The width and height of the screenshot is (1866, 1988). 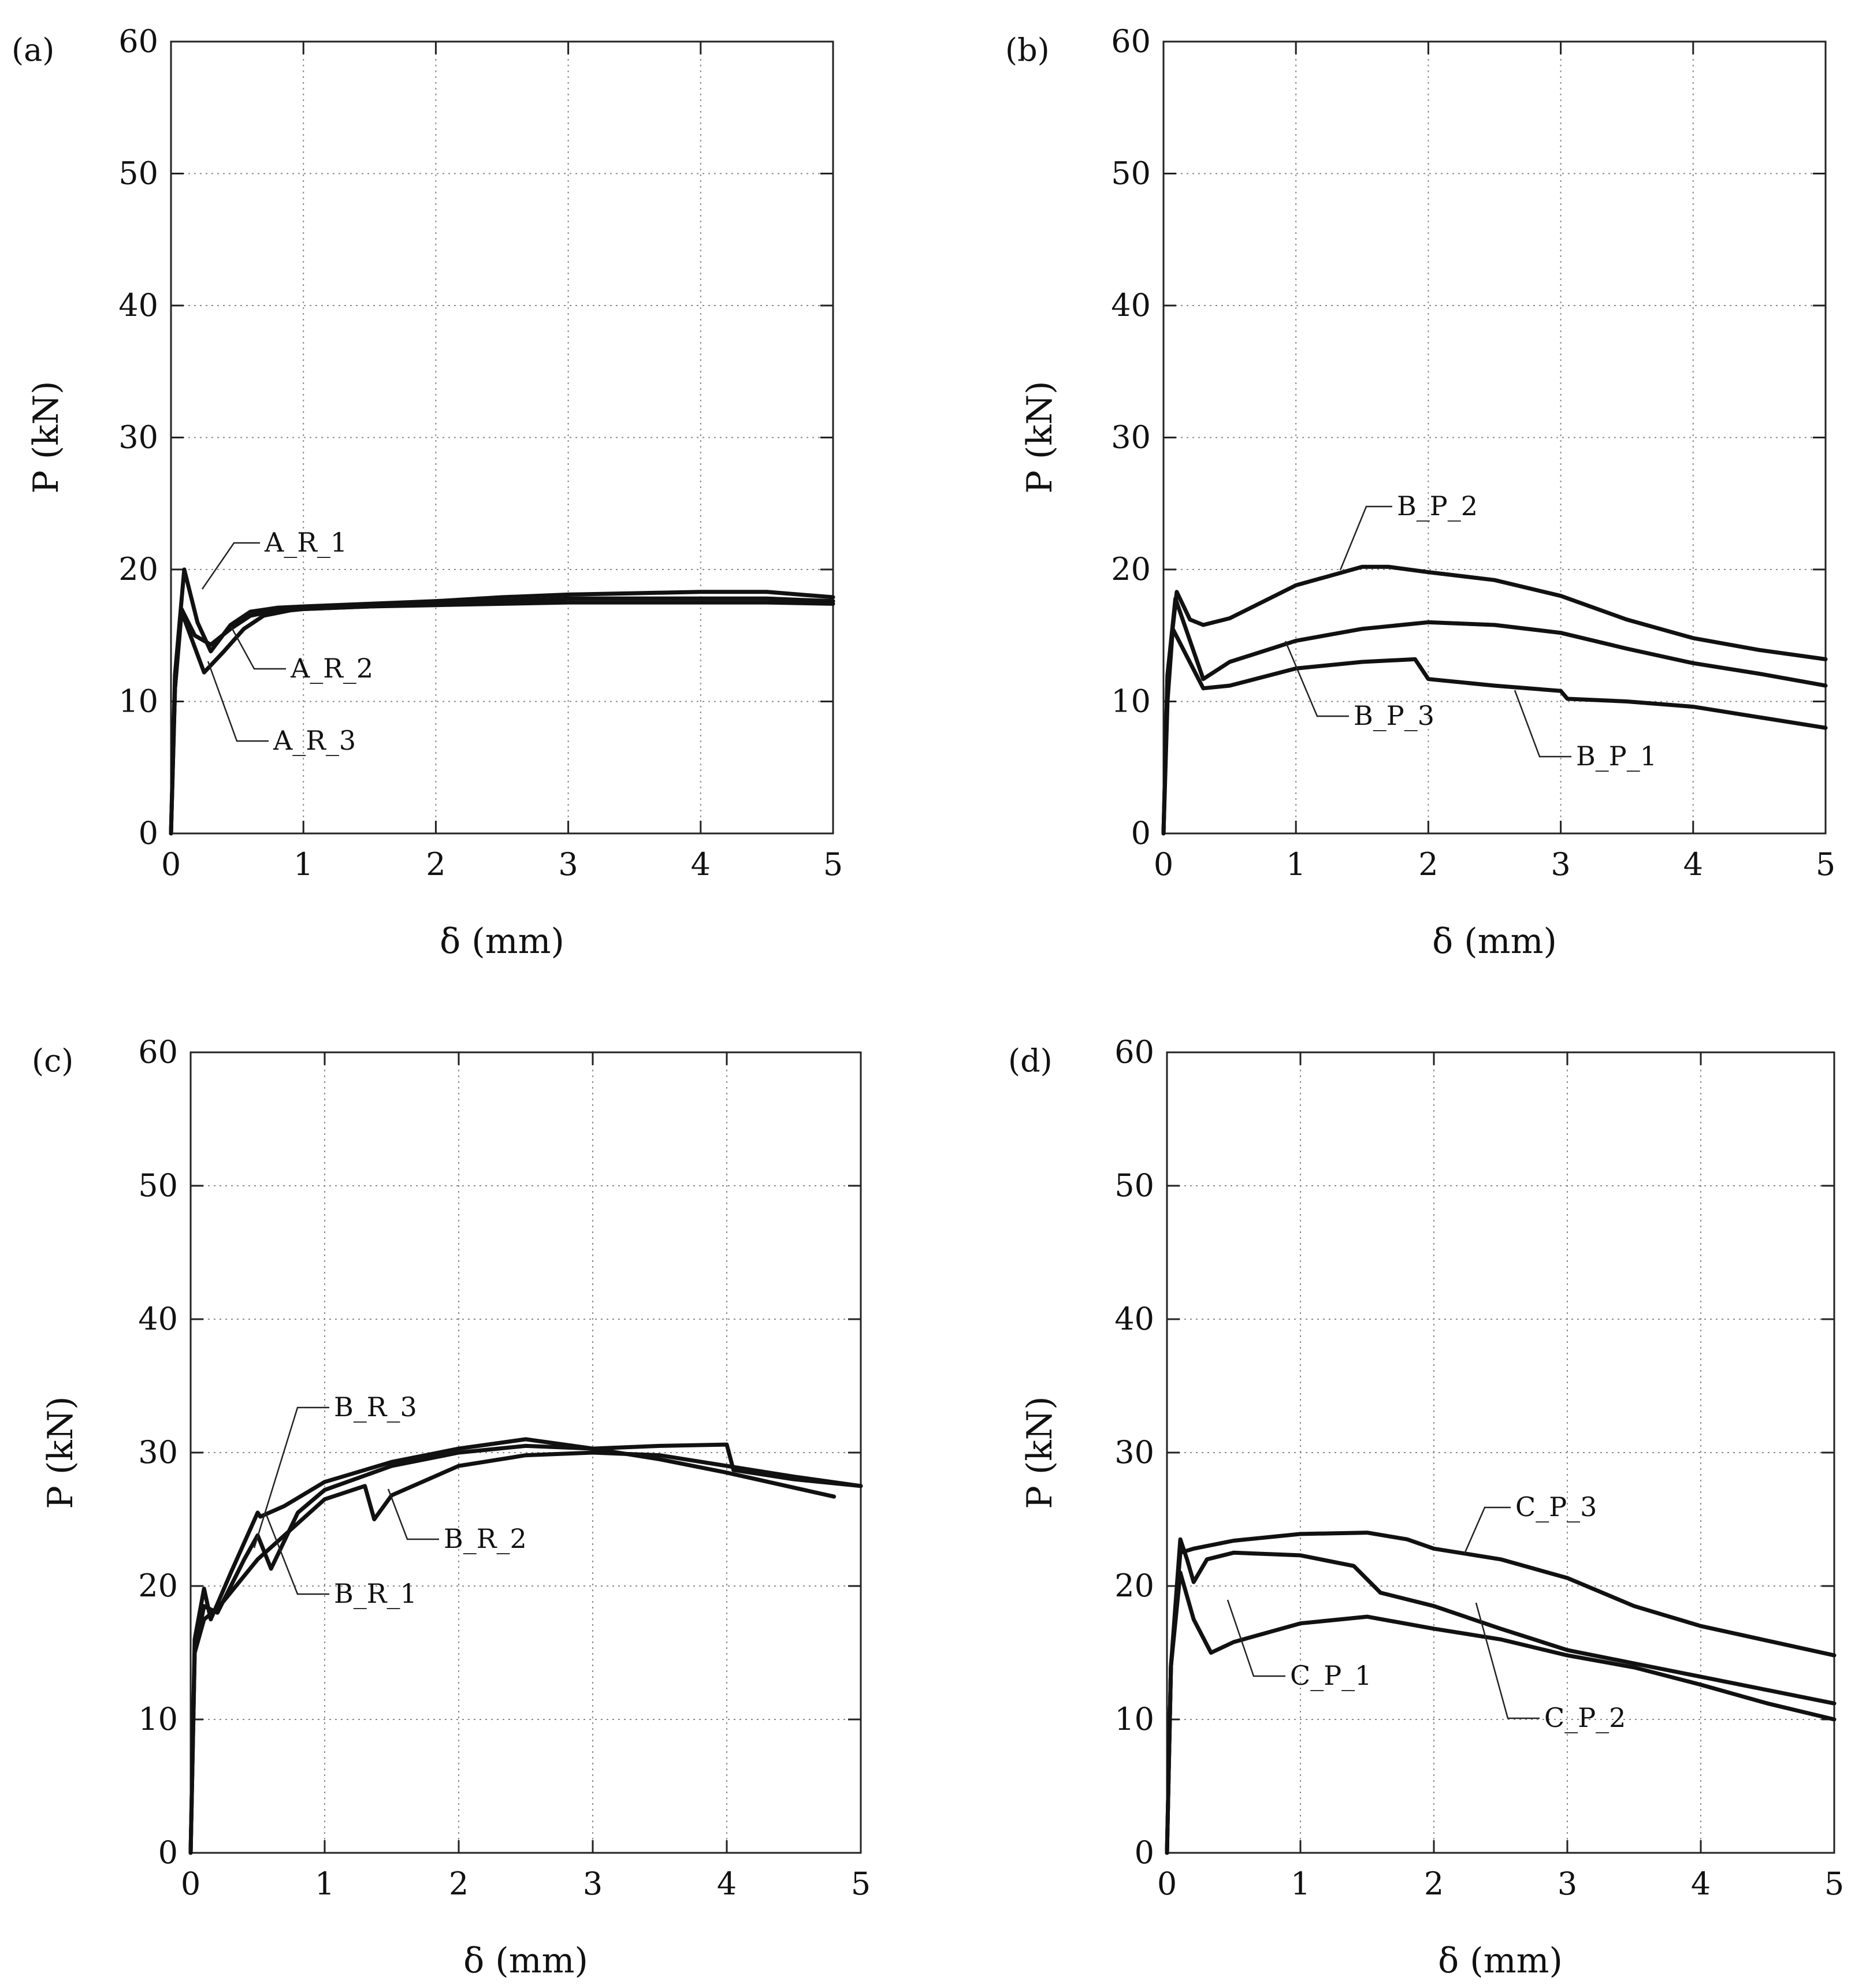 I want to click on callout-c-p-1: C_P_1, so click(x=1298, y=1645).